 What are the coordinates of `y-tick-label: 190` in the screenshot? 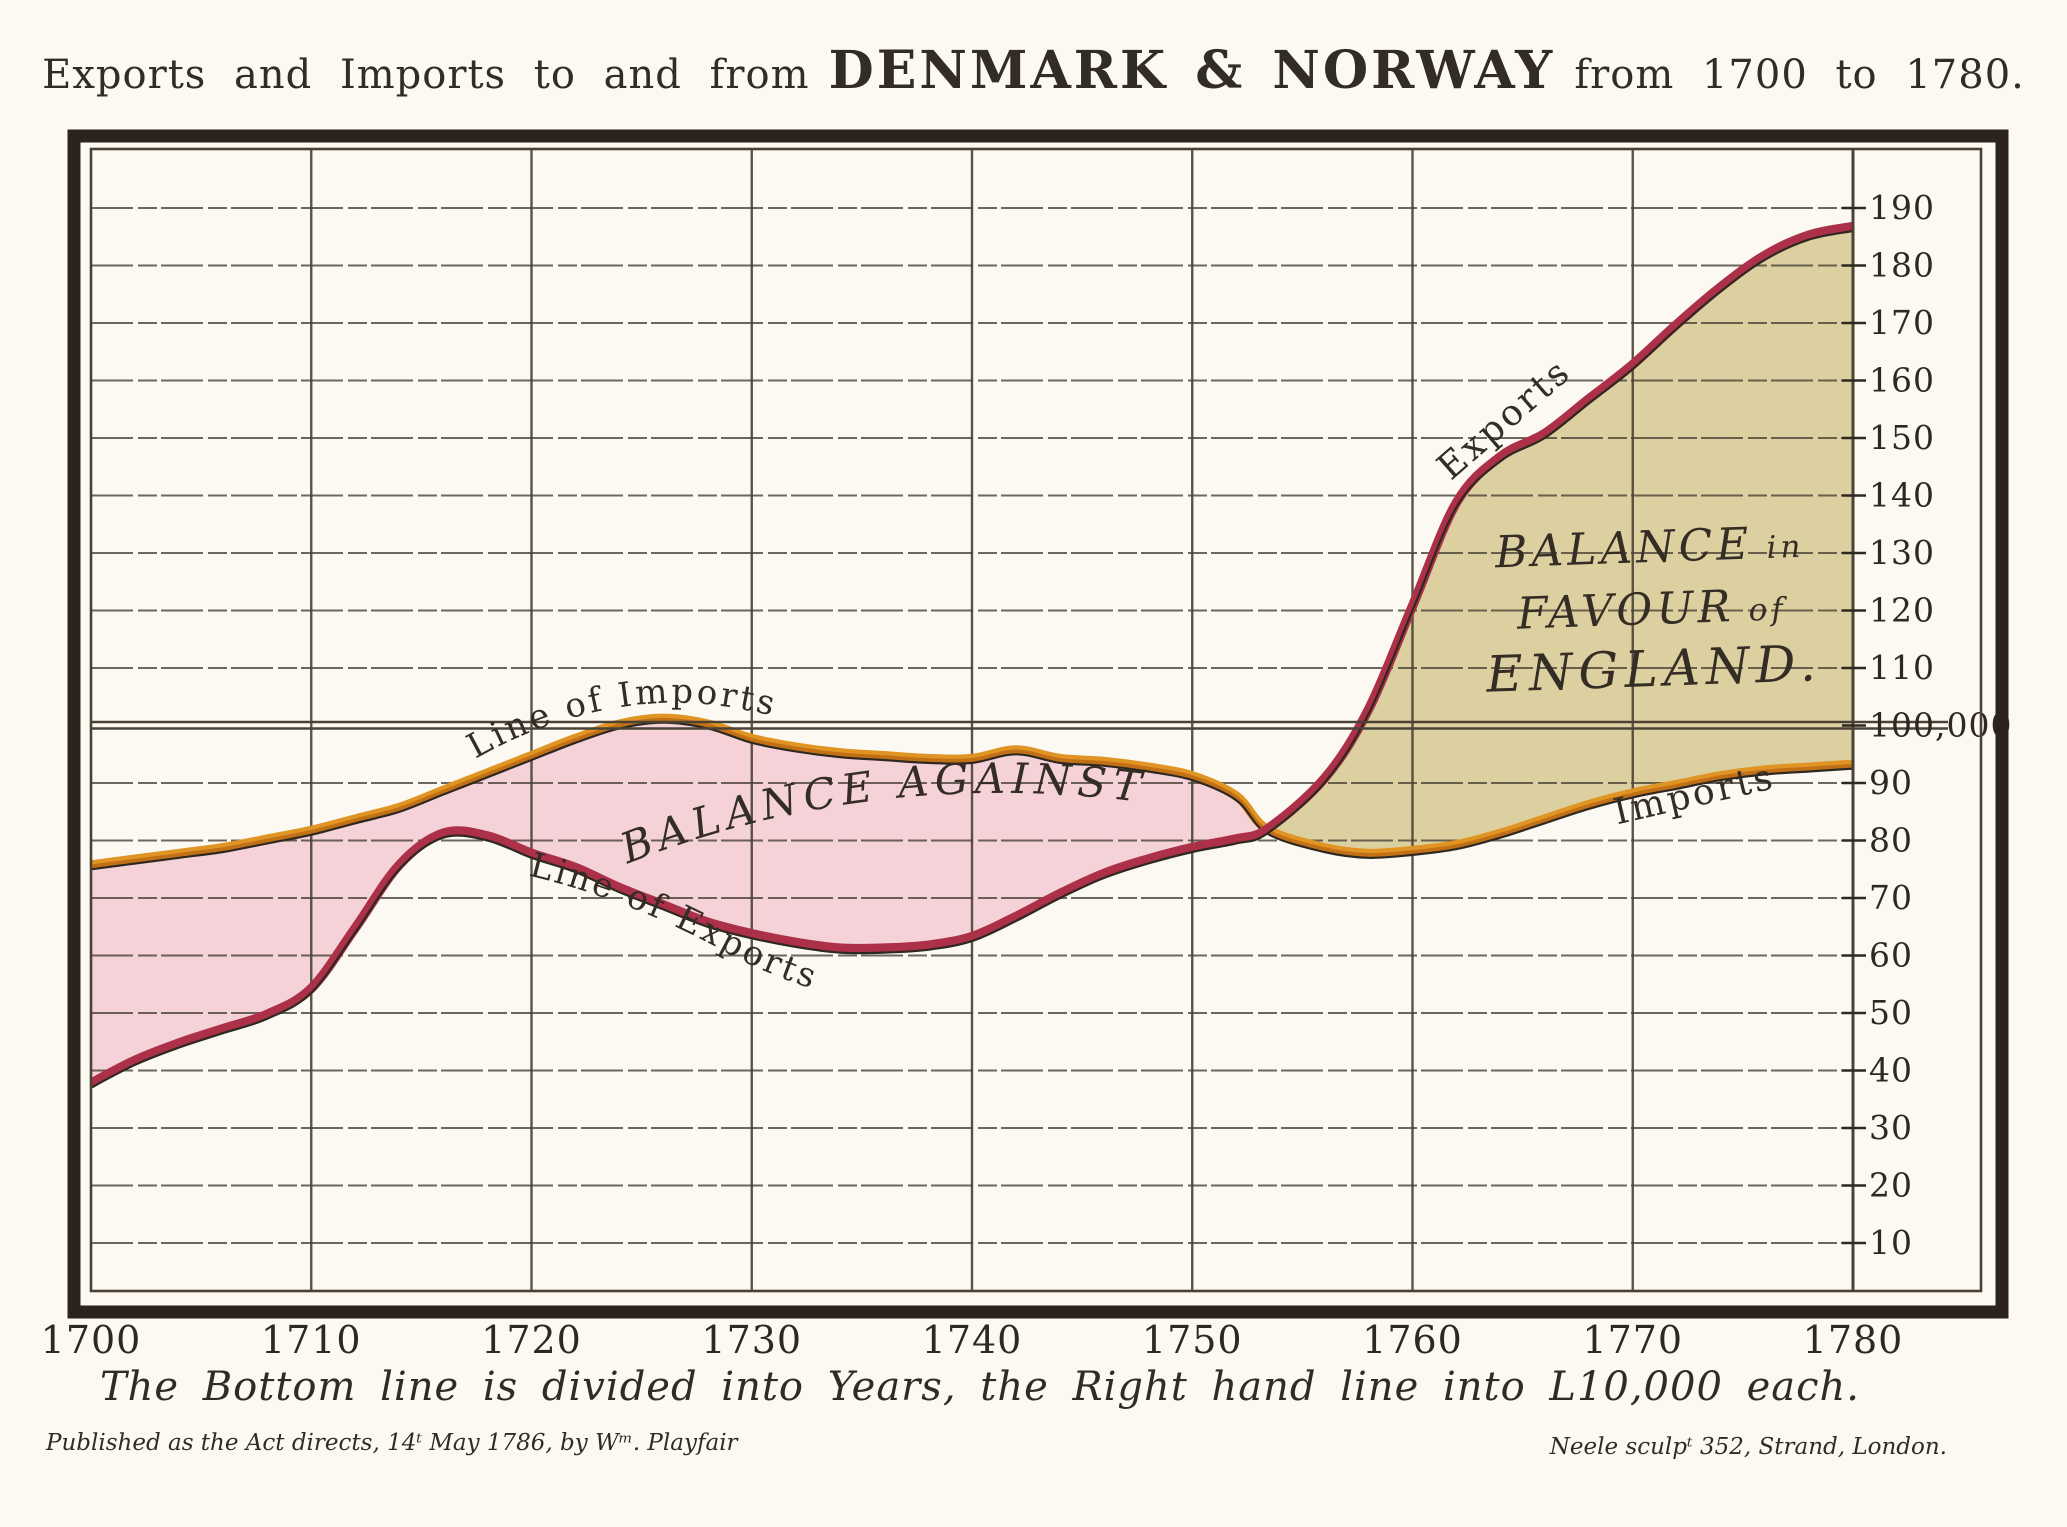 It's located at (1902, 207).